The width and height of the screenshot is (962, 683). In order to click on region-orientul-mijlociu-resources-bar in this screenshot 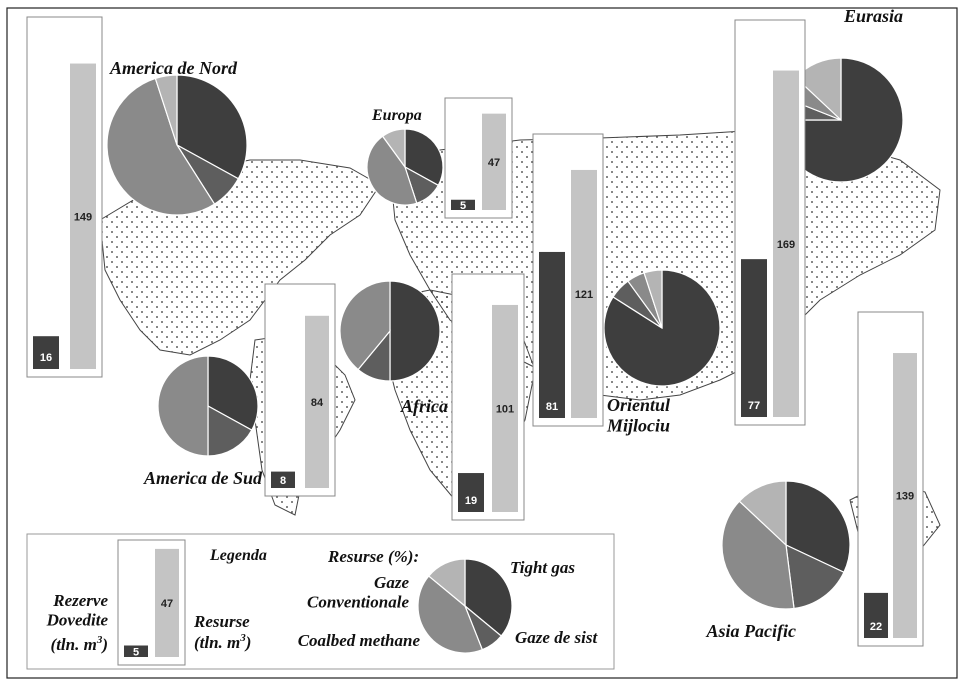, I will do `click(584, 293)`.